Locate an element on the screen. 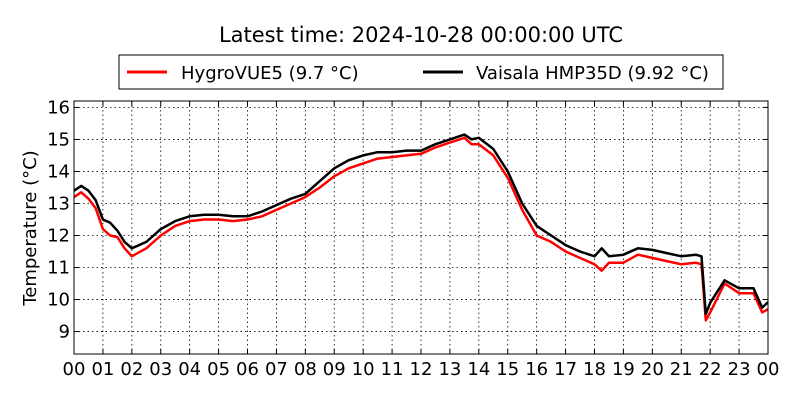 Image resolution: width=800 pixels, height=400 pixels. x-tick-label: 18 is located at coordinates (594, 369).